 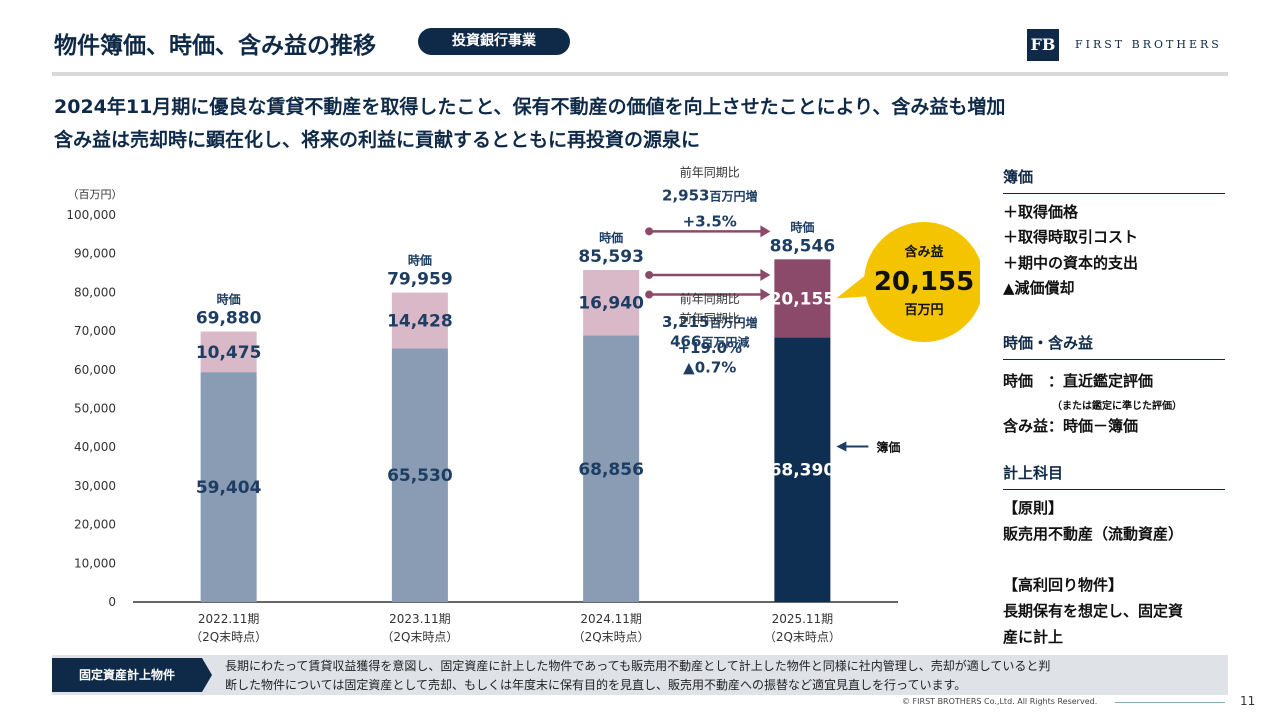 I want to click on callout-pointer, so click(x=854, y=284).